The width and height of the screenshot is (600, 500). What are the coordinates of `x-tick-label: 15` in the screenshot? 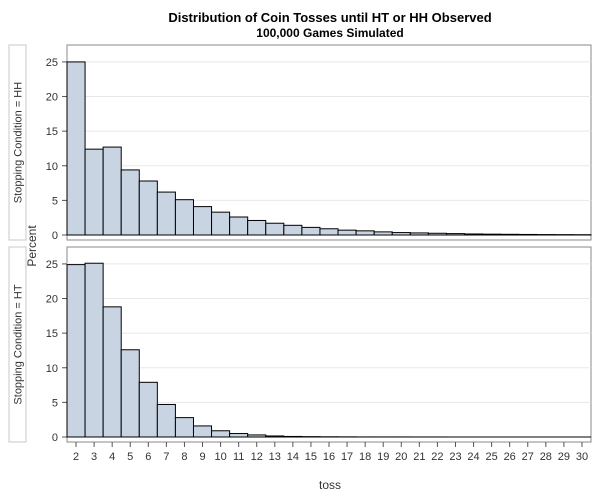 It's located at (311, 457).